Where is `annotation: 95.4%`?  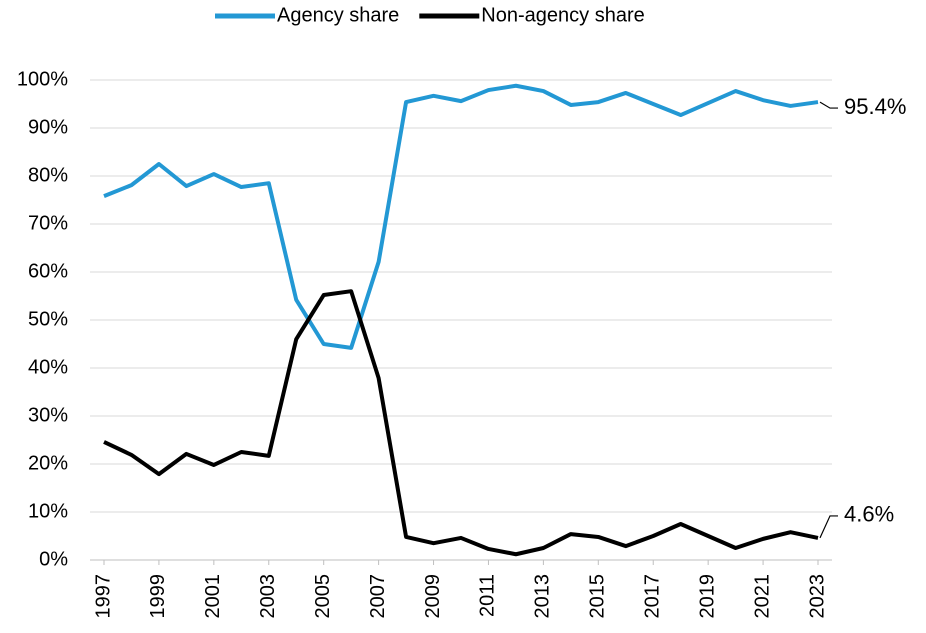 annotation: 95.4% is located at coordinates (875, 106).